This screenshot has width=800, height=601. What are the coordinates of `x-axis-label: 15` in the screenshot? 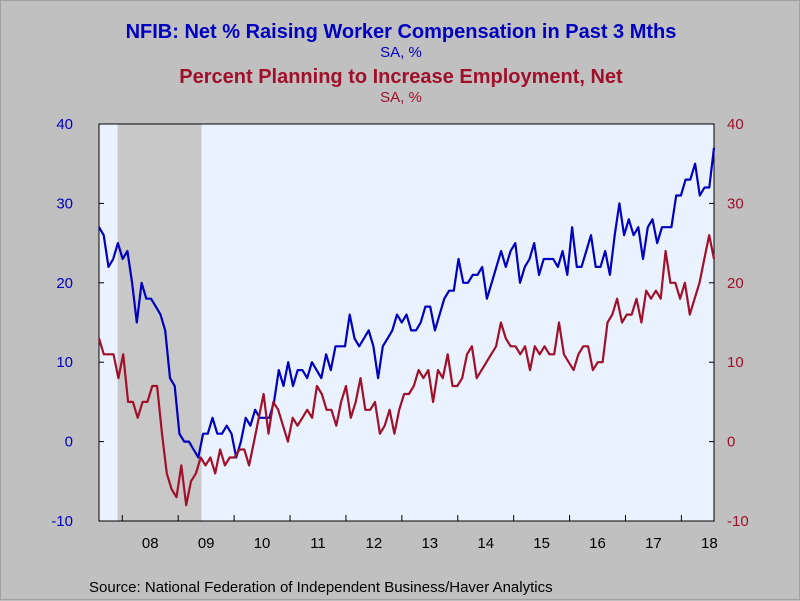 It's located at (541, 543).